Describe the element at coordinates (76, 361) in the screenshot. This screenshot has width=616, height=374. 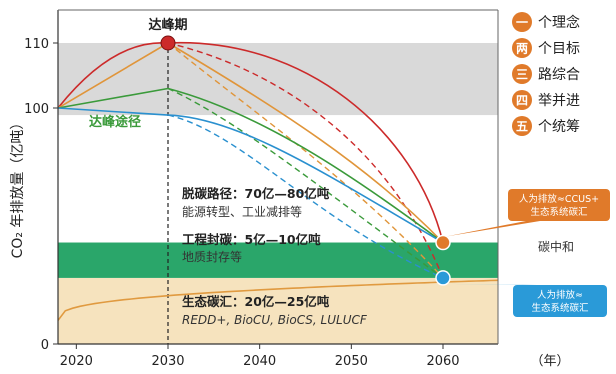
I see `x-tick-label: 2020` at that location.